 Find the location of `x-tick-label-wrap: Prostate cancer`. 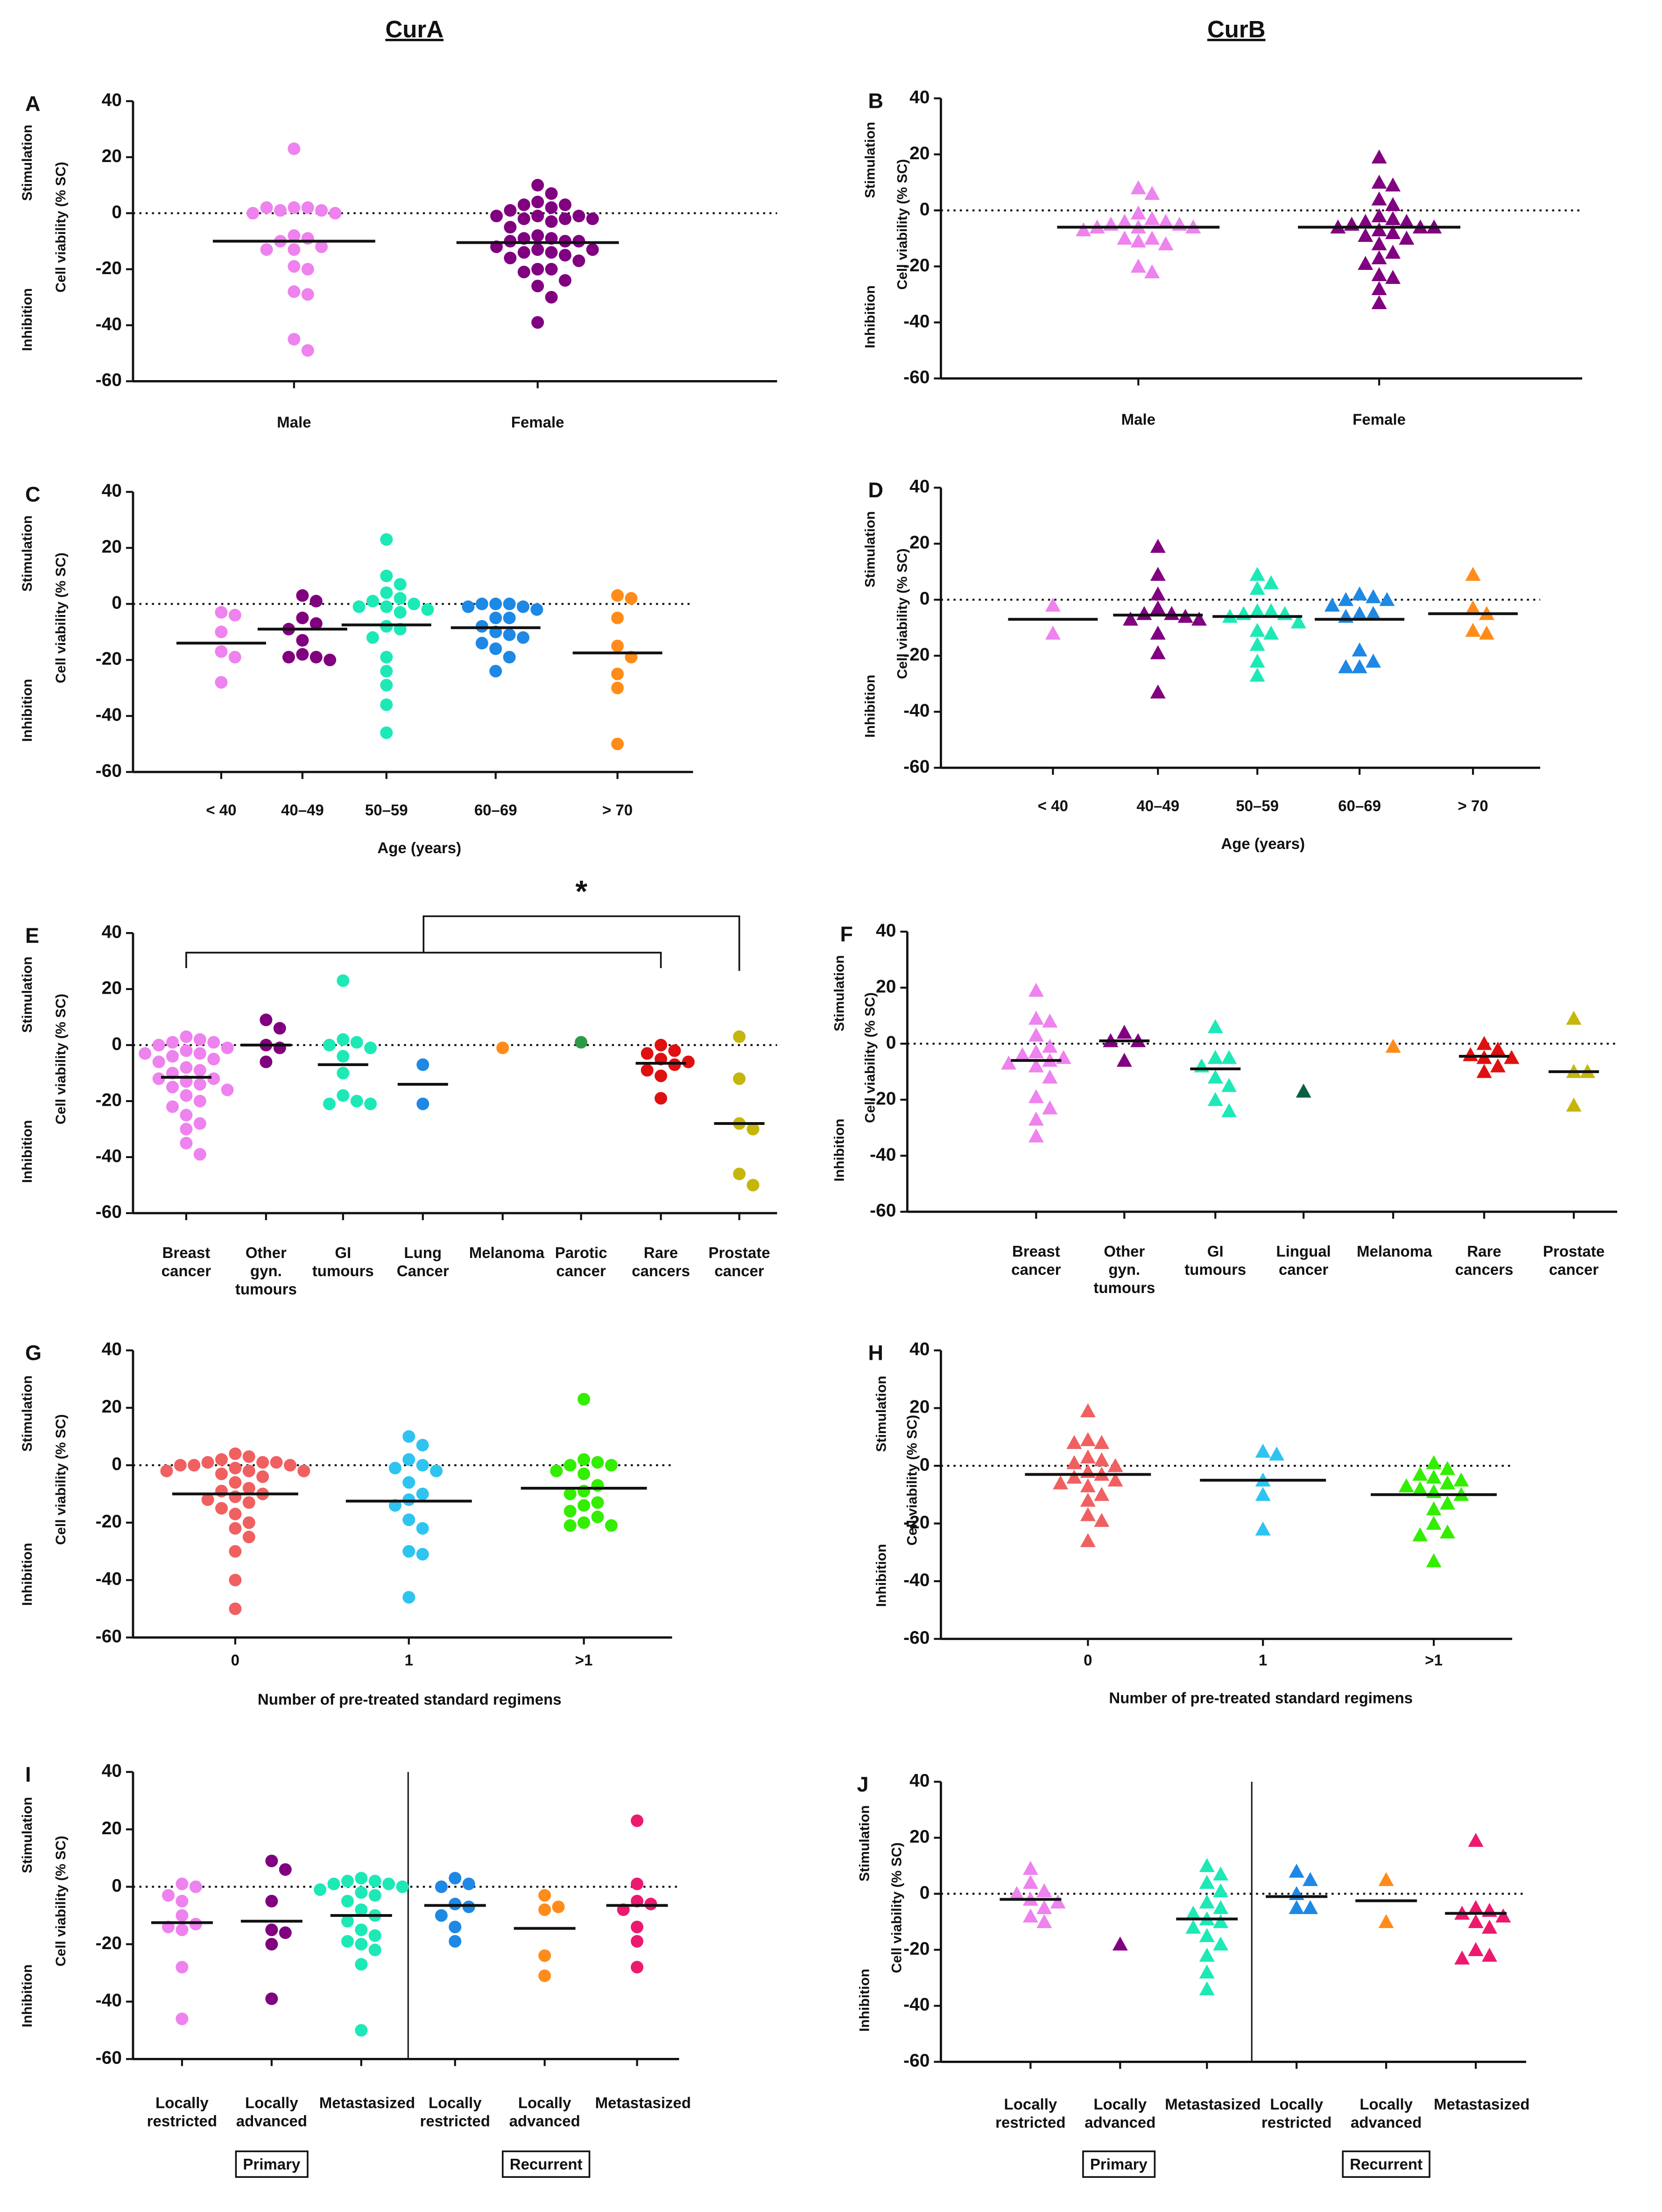

x-tick-label-wrap: Prostate cancer is located at coordinates (1574, 1262).